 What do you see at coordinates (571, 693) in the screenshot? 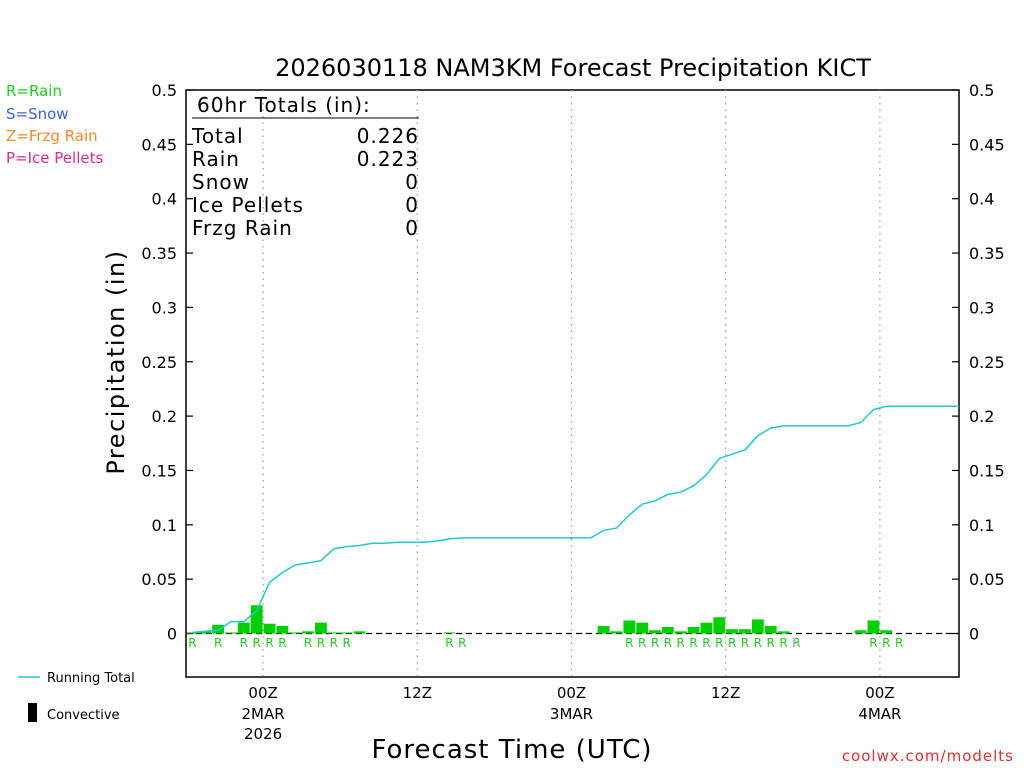
I see `x-tick-label: 00Z` at bounding box center [571, 693].